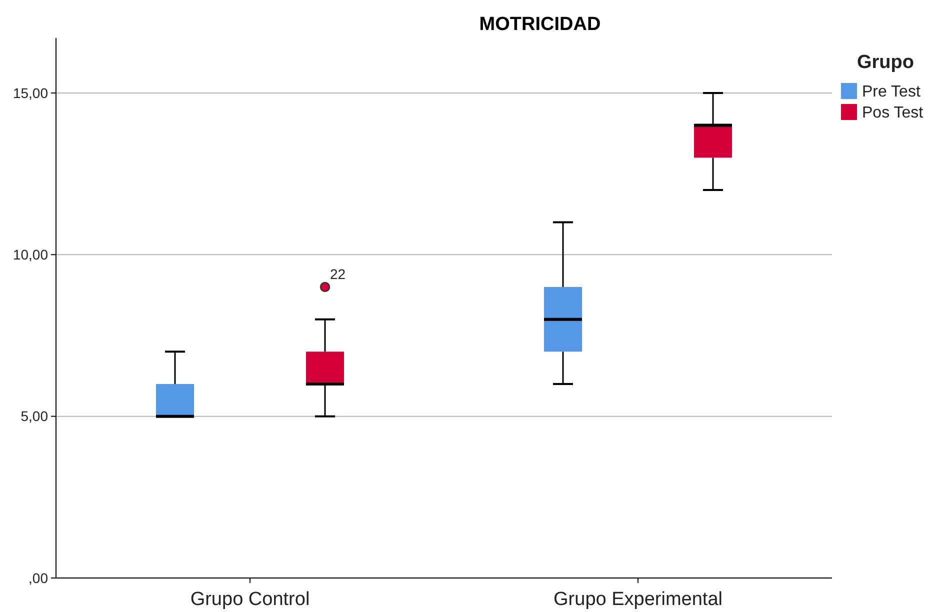 This screenshot has width=934, height=612. Describe the element at coordinates (540, 24) in the screenshot. I see `chart-title: MOTRICIDAD` at that location.